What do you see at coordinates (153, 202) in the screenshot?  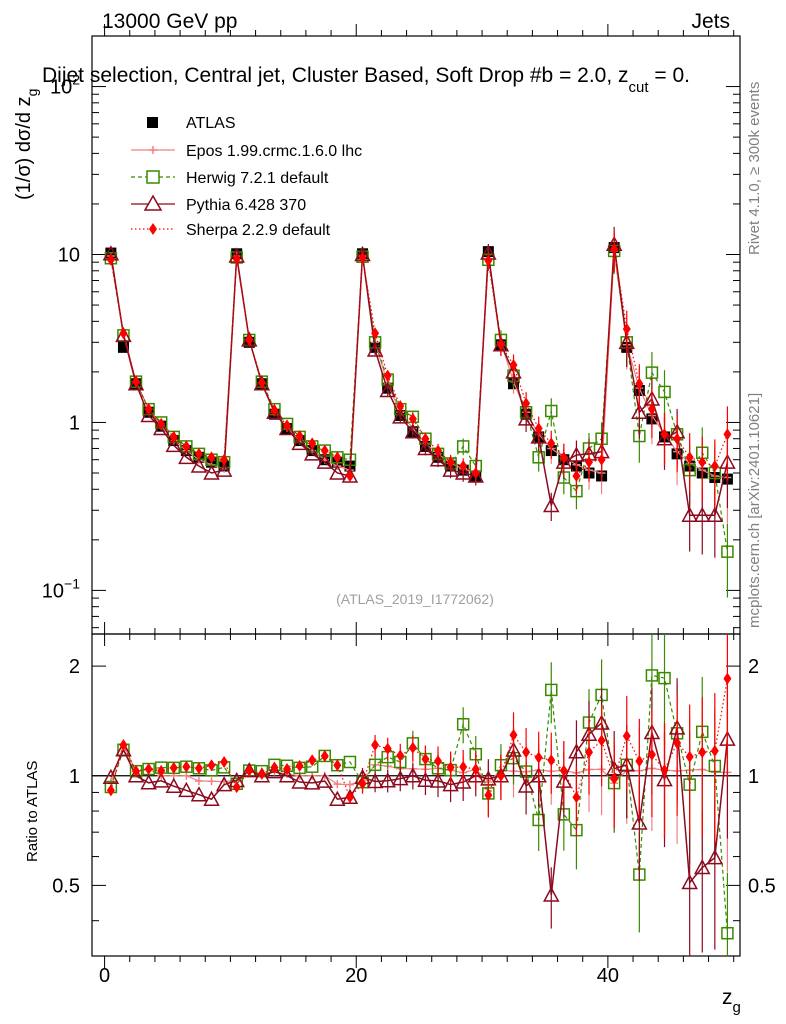 I see `legend-marker-pythia` at bounding box center [153, 202].